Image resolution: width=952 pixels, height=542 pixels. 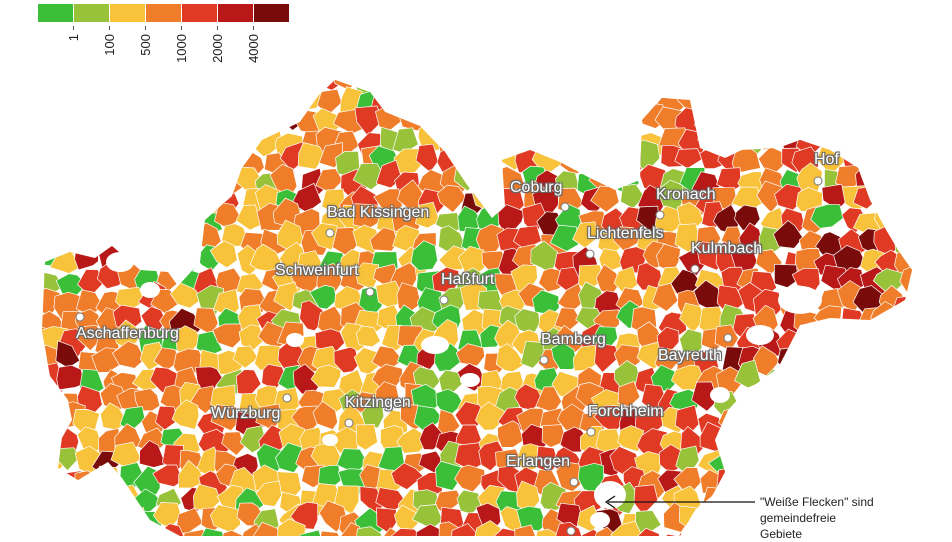 What do you see at coordinates (246, 413) in the screenshot?
I see `city-label-wuerzburg: Würzburg` at bounding box center [246, 413].